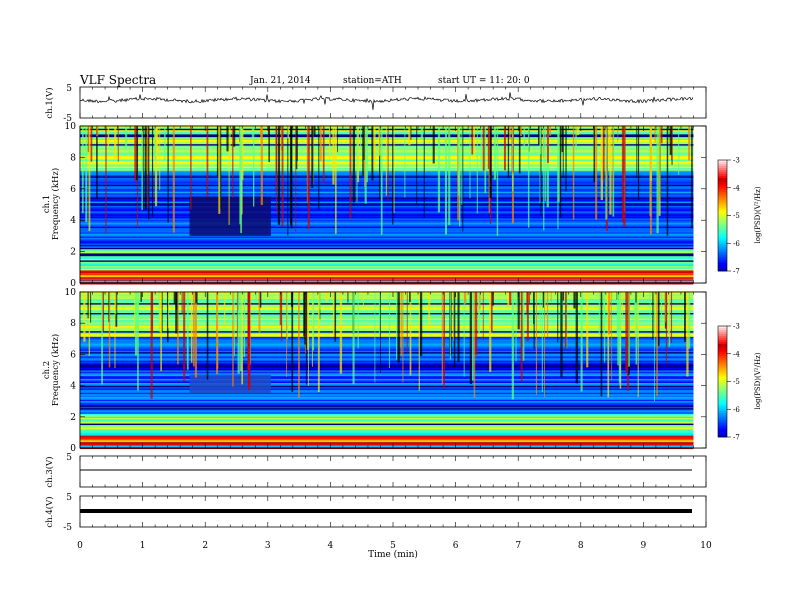 The image size is (792, 612). What do you see at coordinates (736, 438) in the screenshot?
I see `colorbar-tick-label: -7` at bounding box center [736, 438].